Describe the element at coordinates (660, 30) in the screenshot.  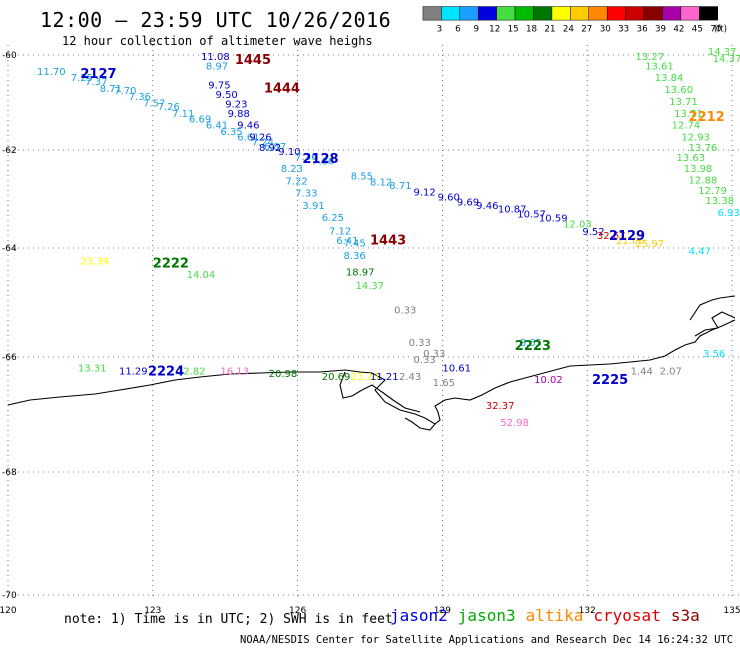
I see `legend-label-39: 39` at that location.